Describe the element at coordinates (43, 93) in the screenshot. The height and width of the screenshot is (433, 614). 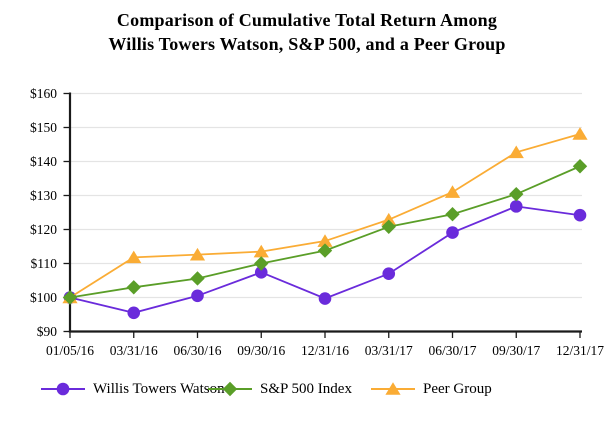
I see `y-axis-label: $160` at that location.